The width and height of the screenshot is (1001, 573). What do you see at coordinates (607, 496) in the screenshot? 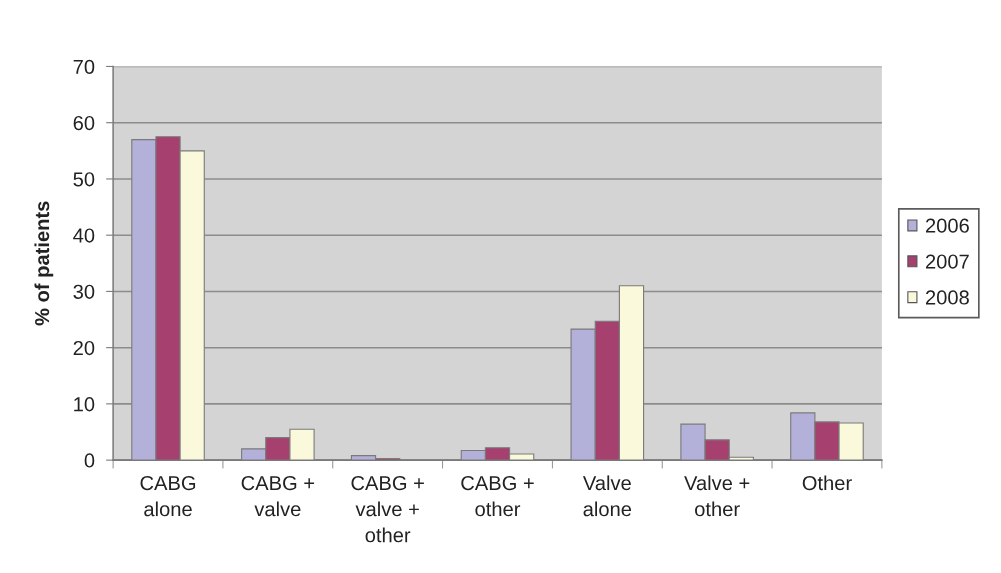
I see `x-tick-label: Valve alone` at bounding box center [607, 496].